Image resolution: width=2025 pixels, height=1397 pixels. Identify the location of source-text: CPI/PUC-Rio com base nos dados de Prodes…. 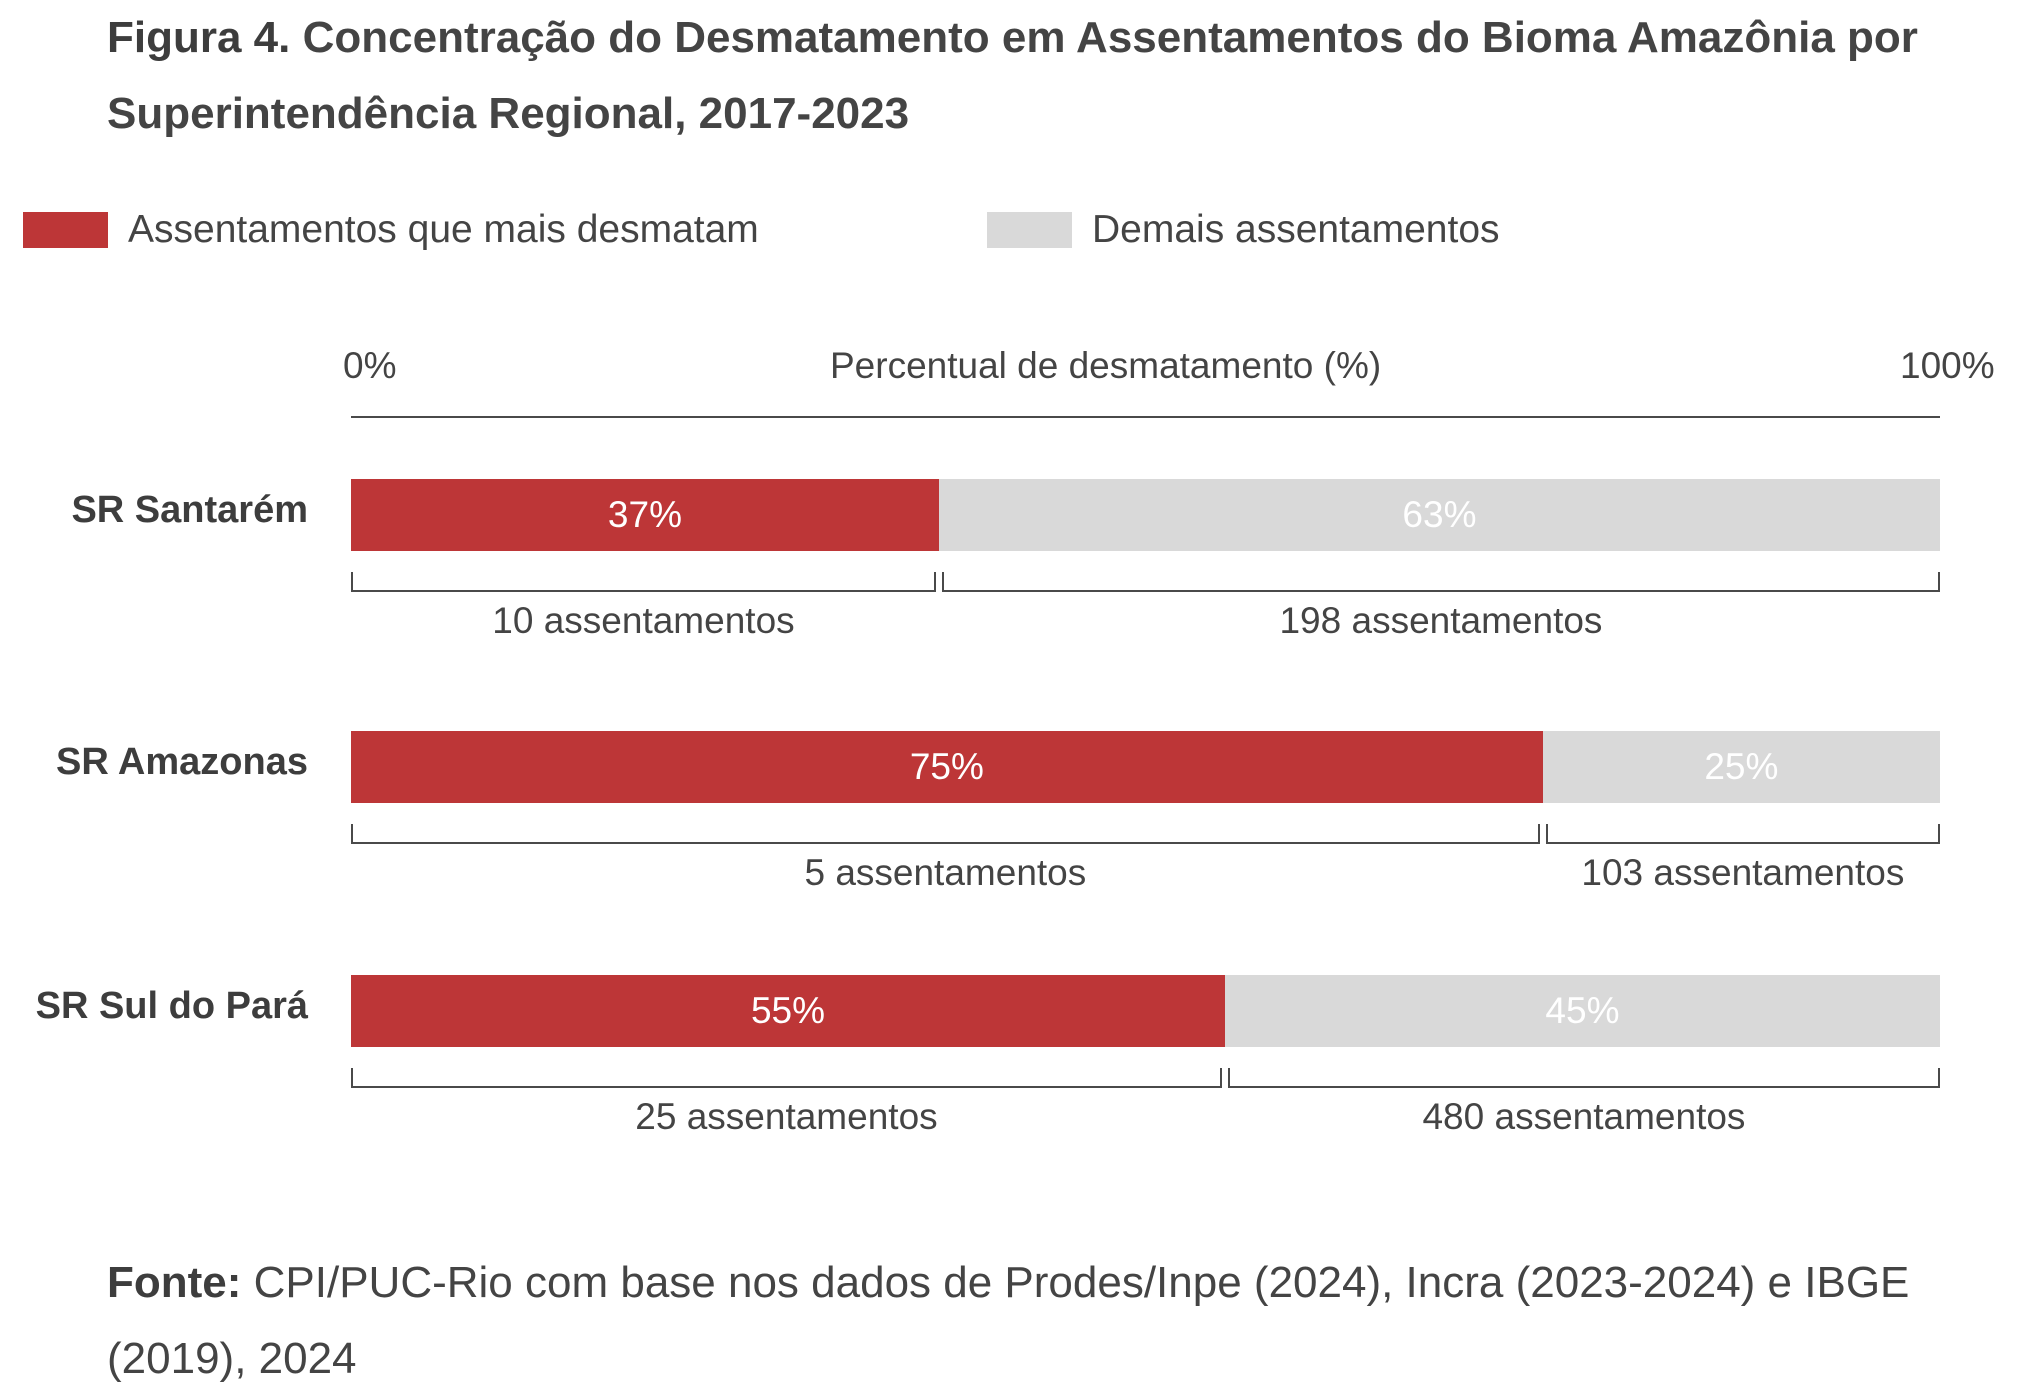
(1008, 1320).